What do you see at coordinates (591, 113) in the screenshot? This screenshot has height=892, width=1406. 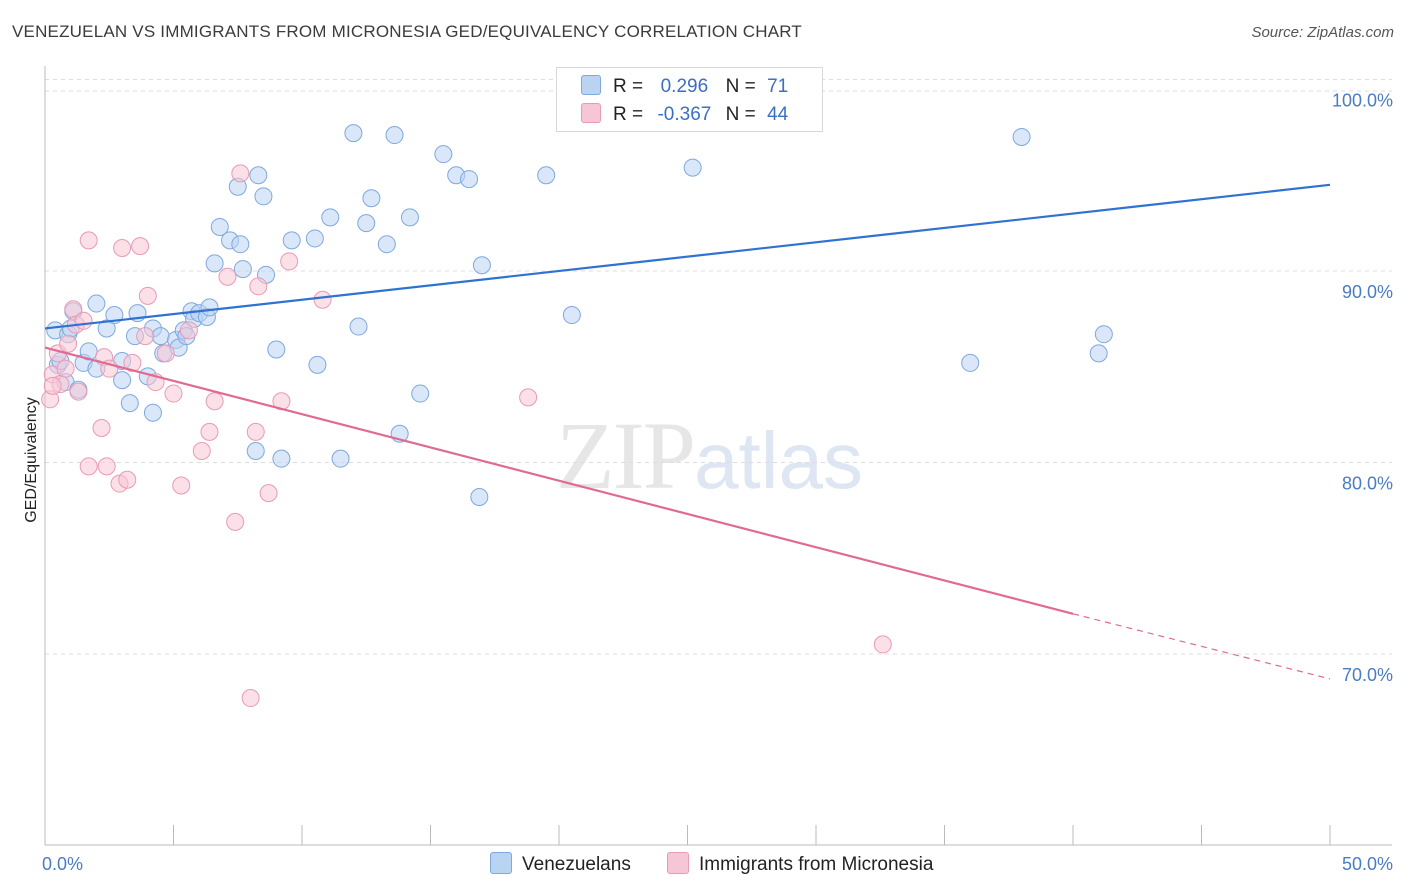 I see `legend-swatch-pink` at bounding box center [591, 113].